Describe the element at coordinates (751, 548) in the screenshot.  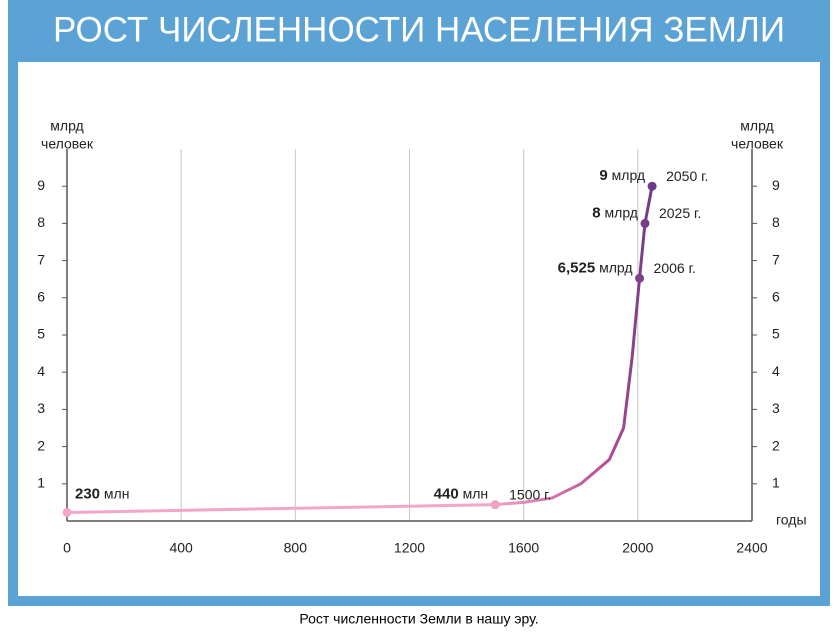
I see `x-tick-label: 2400` at that location.